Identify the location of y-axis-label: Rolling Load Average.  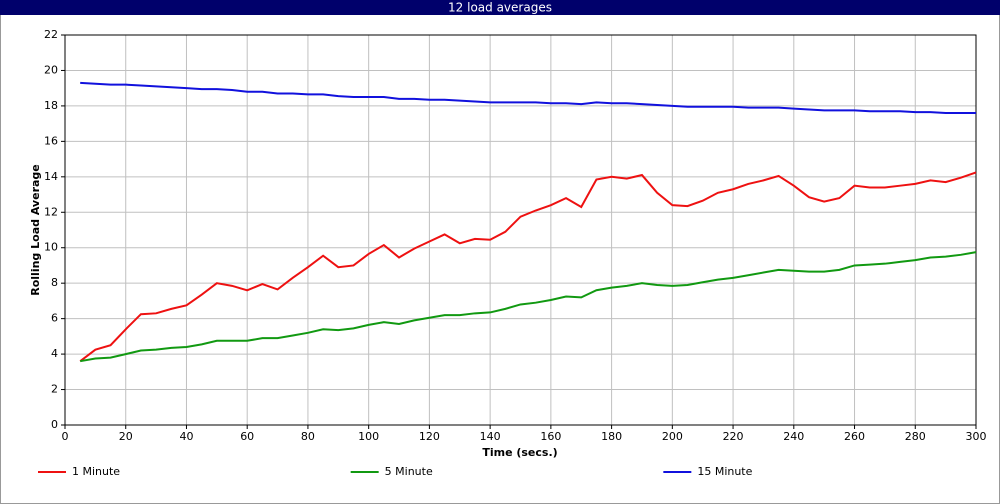
(35, 230).